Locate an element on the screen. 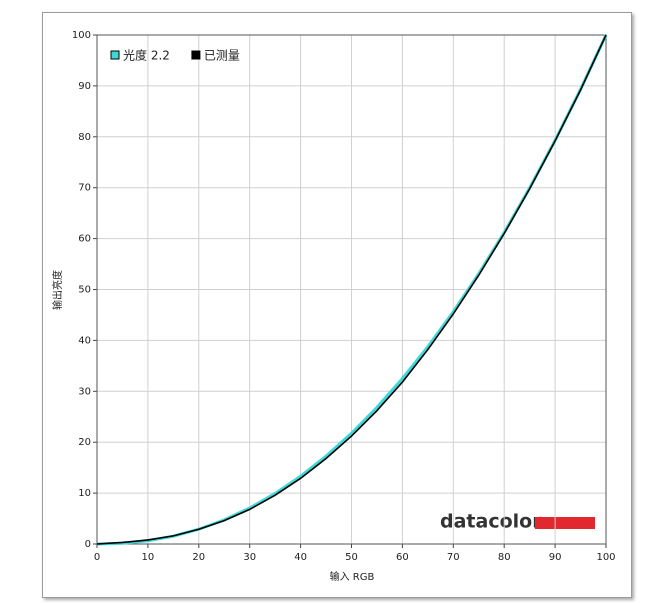 The height and width of the screenshot is (603, 670). x-tick-label: 10 is located at coordinates (148, 557).